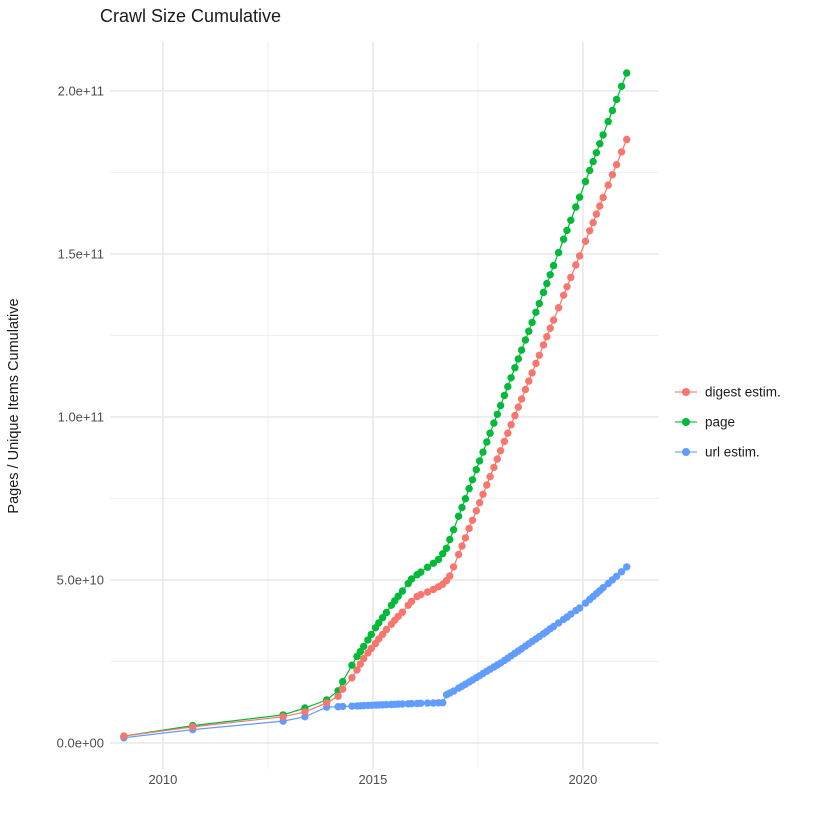 This screenshot has width=826, height=827. Describe the element at coordinates (732, 452) in the screenshot. I see `legend-label: url estim.` at that location.